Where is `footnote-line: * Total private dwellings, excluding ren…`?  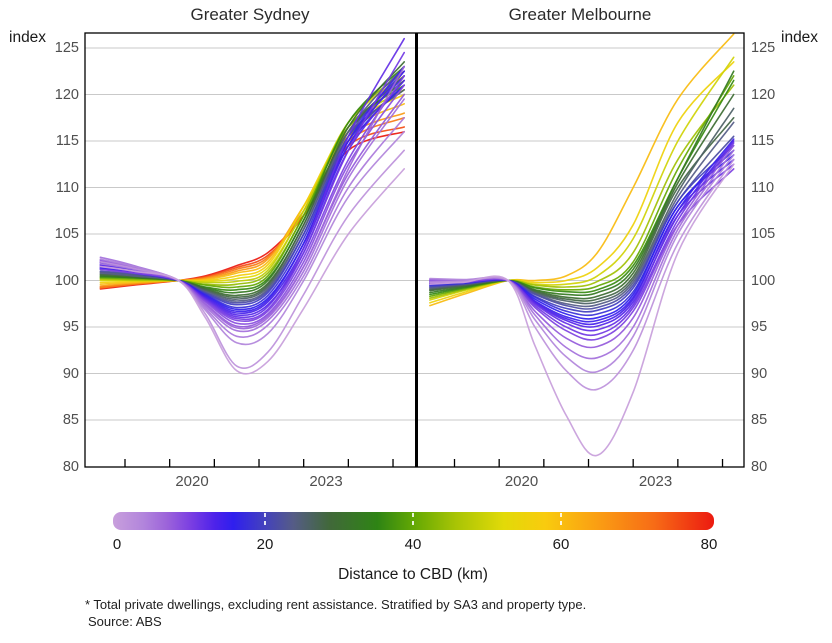 footnote-line: * Total private dwellings, excluding ren… is located at coordinates (336, 604).